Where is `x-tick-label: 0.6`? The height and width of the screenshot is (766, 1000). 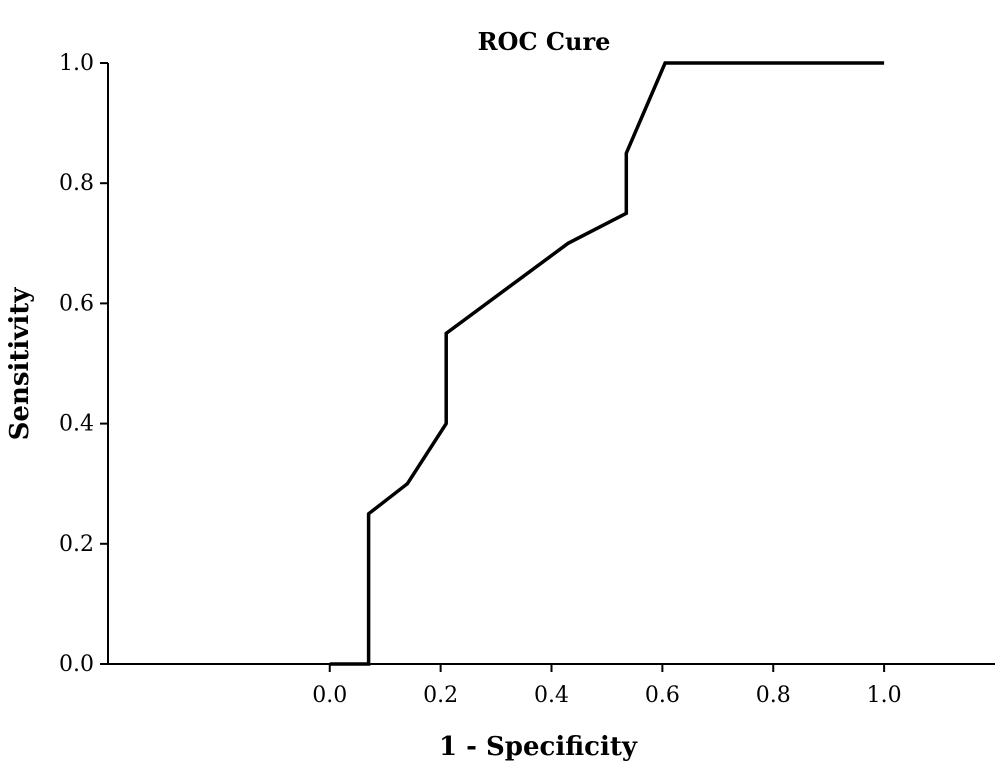
x-tick-label: 0.6 is located at coordinates (662, 695).